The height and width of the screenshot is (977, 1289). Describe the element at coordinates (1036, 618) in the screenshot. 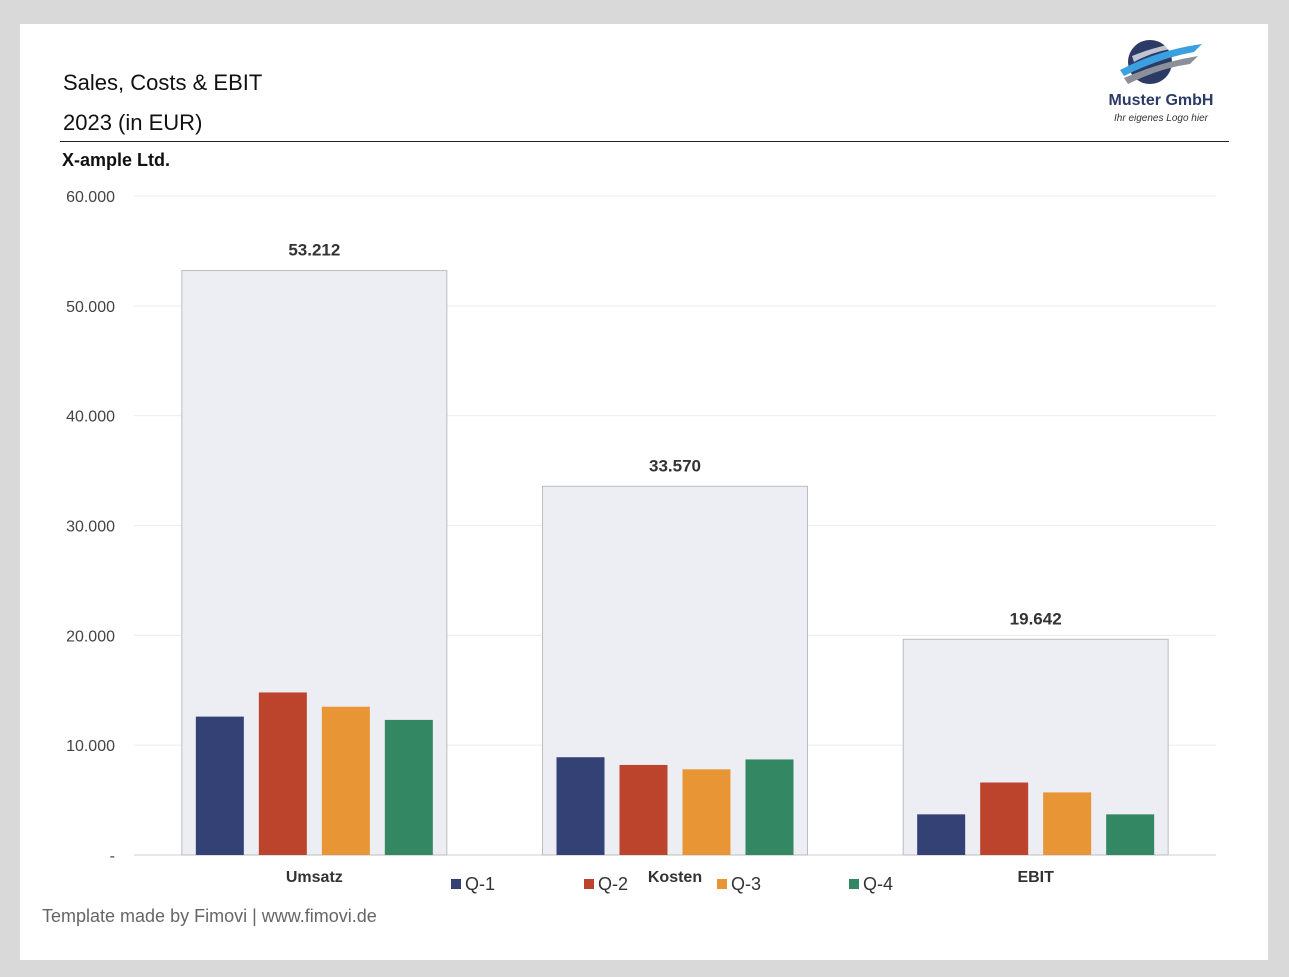

I see `total-data-label: 19.642` at that location.